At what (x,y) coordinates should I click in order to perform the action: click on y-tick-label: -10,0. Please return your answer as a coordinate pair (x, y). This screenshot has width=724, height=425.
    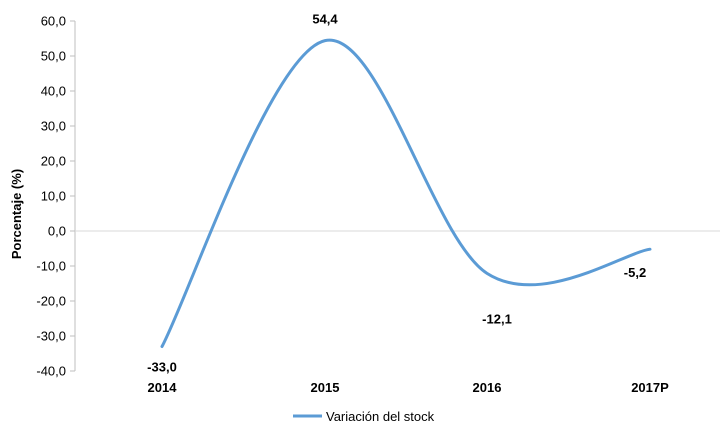
    Looking at the image, I should click on (51, 266).